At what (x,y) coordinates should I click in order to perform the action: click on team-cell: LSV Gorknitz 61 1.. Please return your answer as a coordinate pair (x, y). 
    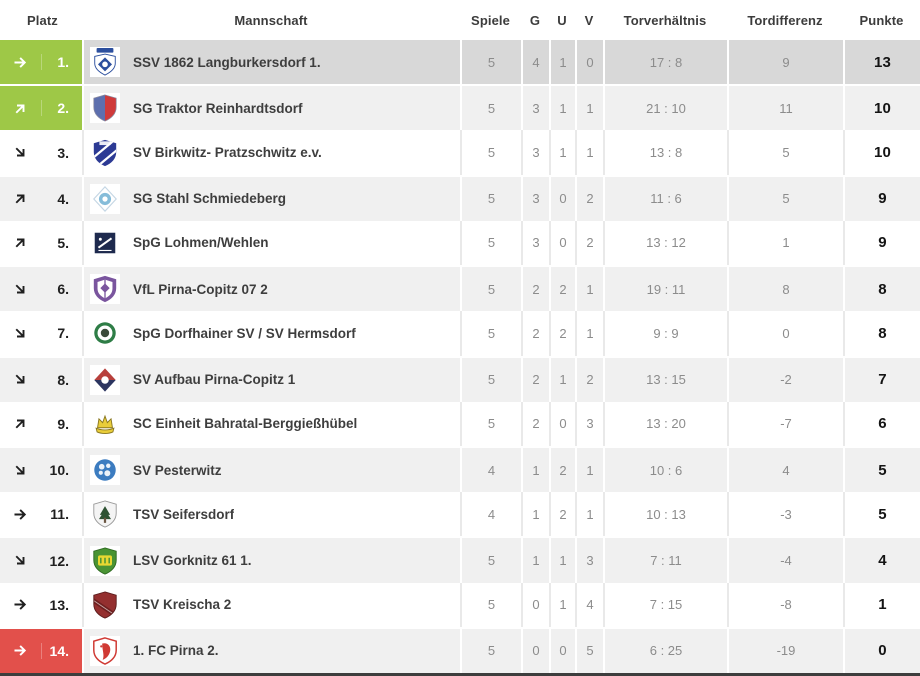
    Looking at the image, I should click on (271, 560).